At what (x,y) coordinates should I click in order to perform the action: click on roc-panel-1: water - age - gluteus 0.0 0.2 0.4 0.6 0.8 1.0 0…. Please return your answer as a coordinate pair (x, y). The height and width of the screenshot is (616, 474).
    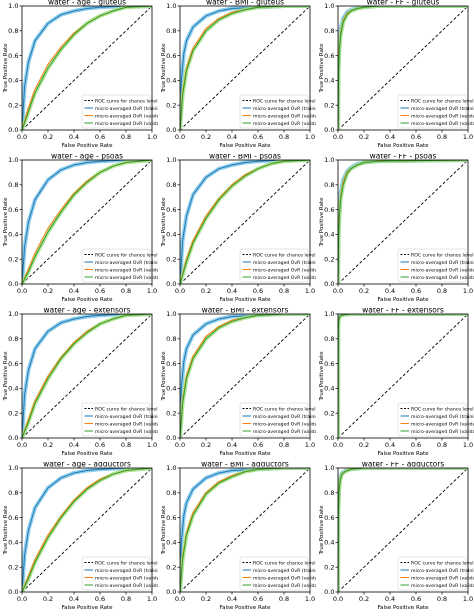
    Looking at the image, I should click on (80, 74).